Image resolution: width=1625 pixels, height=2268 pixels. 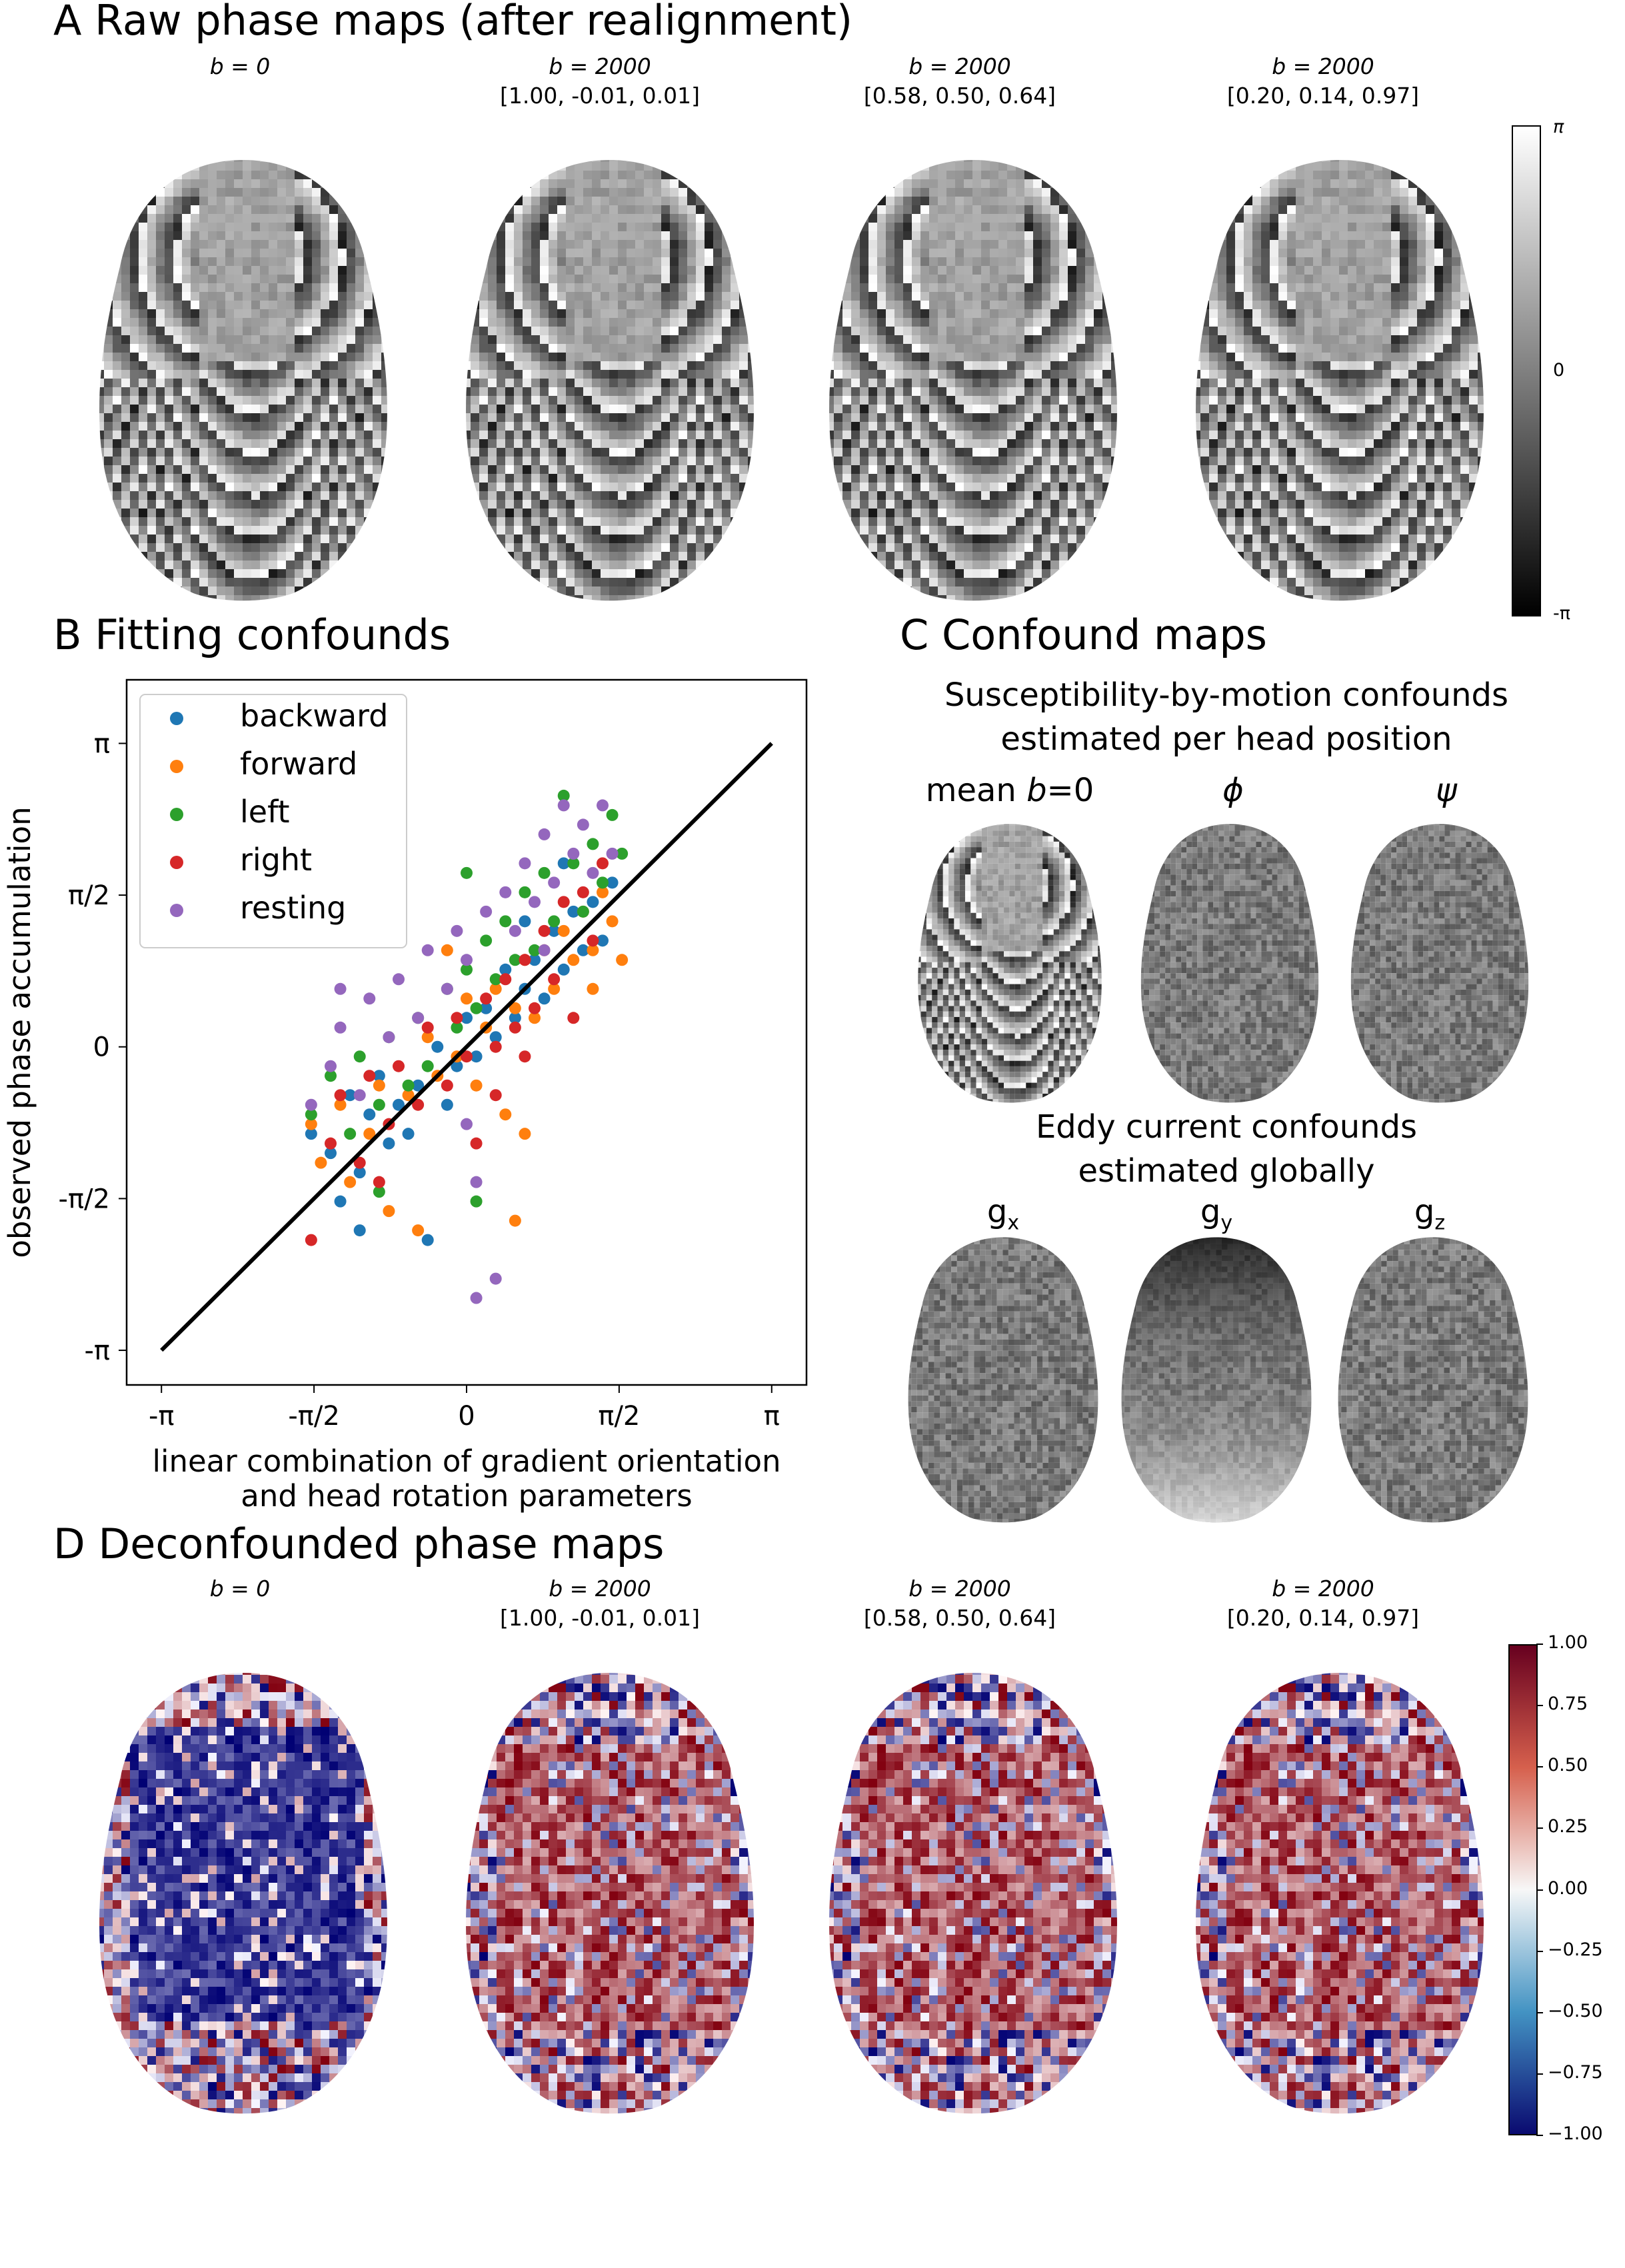 What do you see at coordinates (1568, 1888) in the screenshot?
I see `colorbar-tick-label: 0.00` at bounding box center [1568, 1888].